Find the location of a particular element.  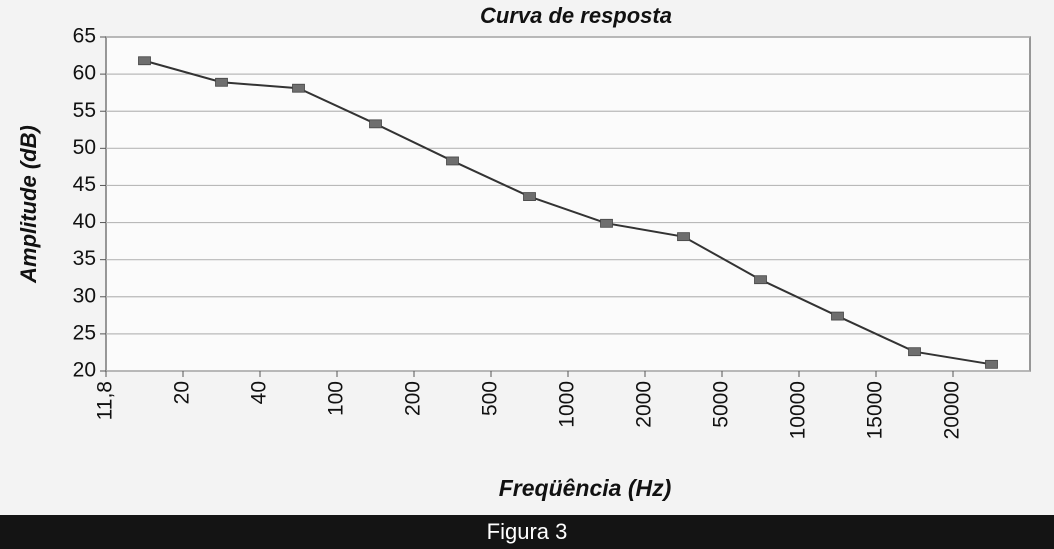

y-tick-label: 20 is located at coordinates (84, 370).